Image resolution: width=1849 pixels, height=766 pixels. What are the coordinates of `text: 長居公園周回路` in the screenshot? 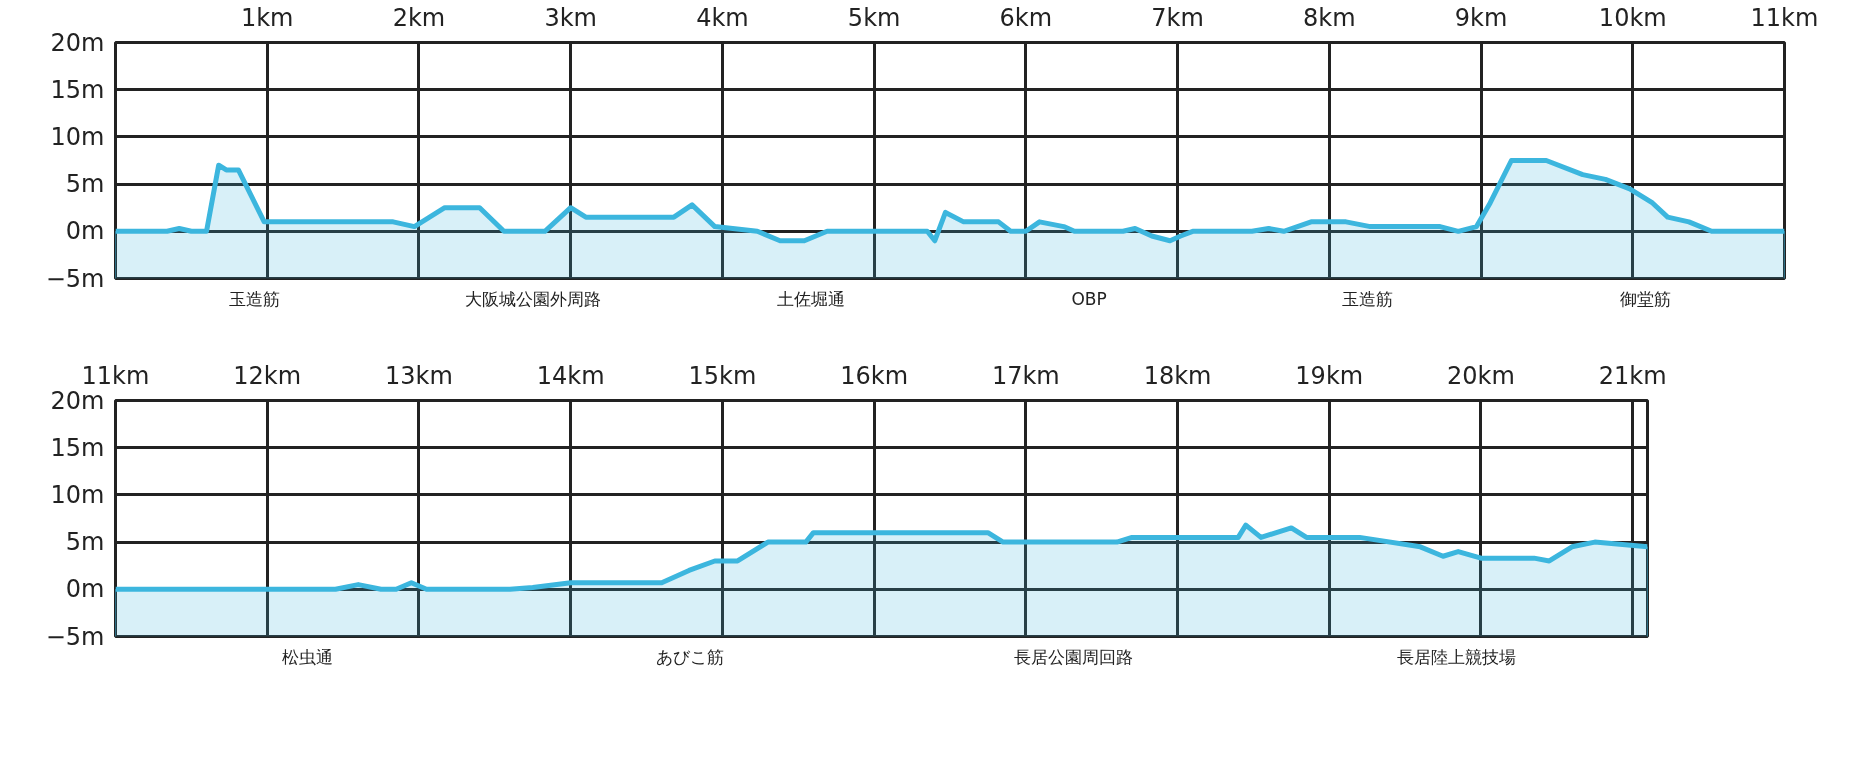 It's located at (1073, 656).